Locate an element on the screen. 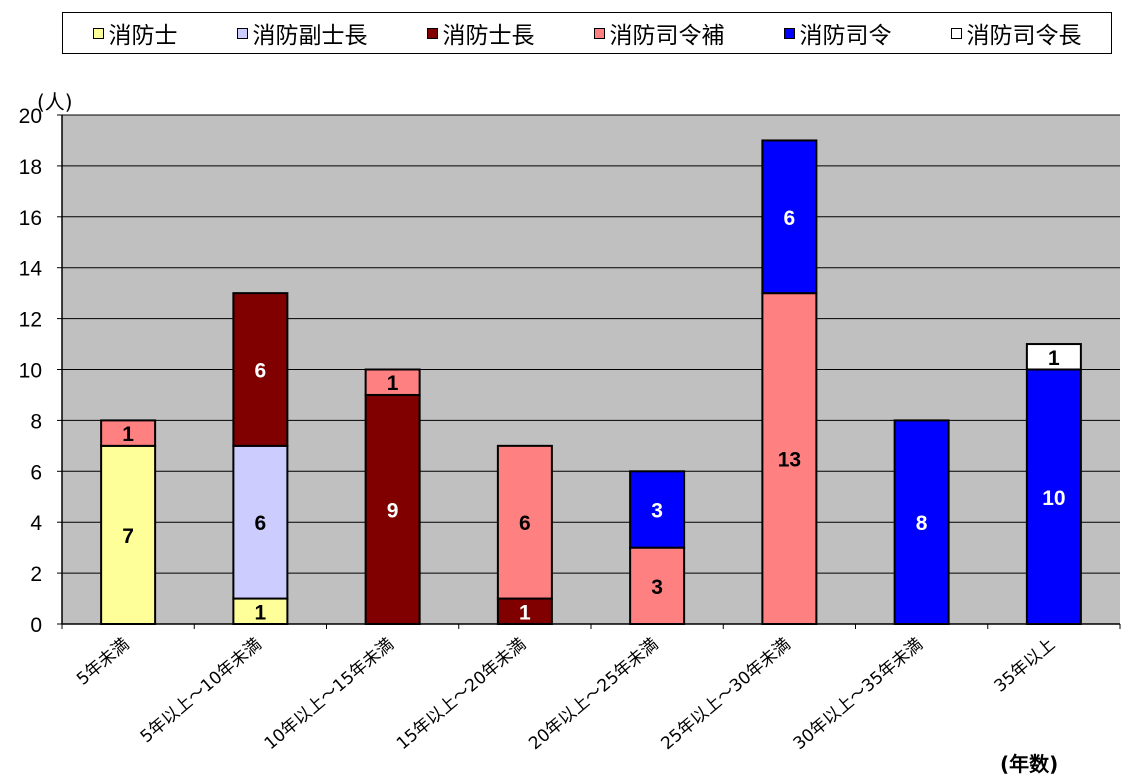 Image resolution: width=1131 pixels, height=781 pixels. x-tick-label: 30年以上～35年未満 is located at coordinates (858, 695).